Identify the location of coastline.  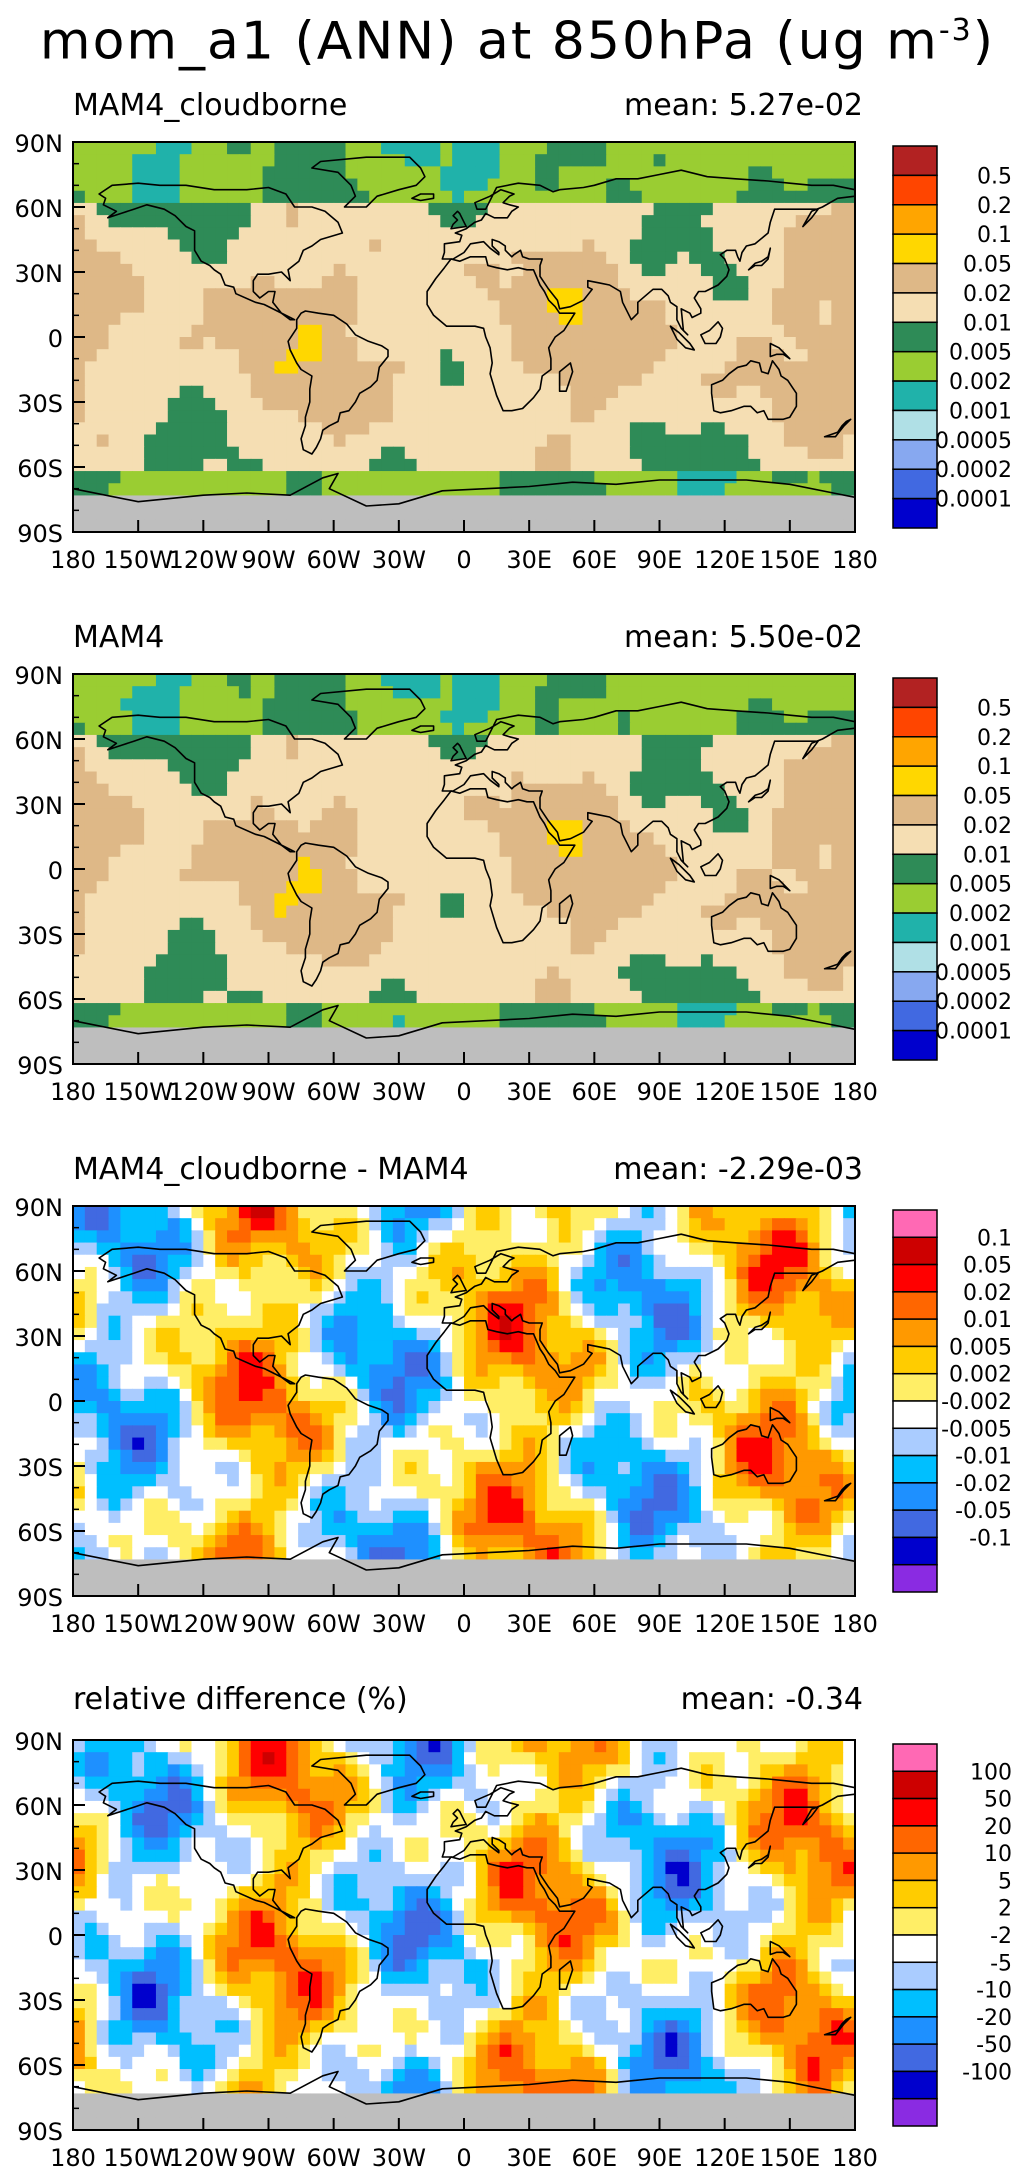
(837, 960).